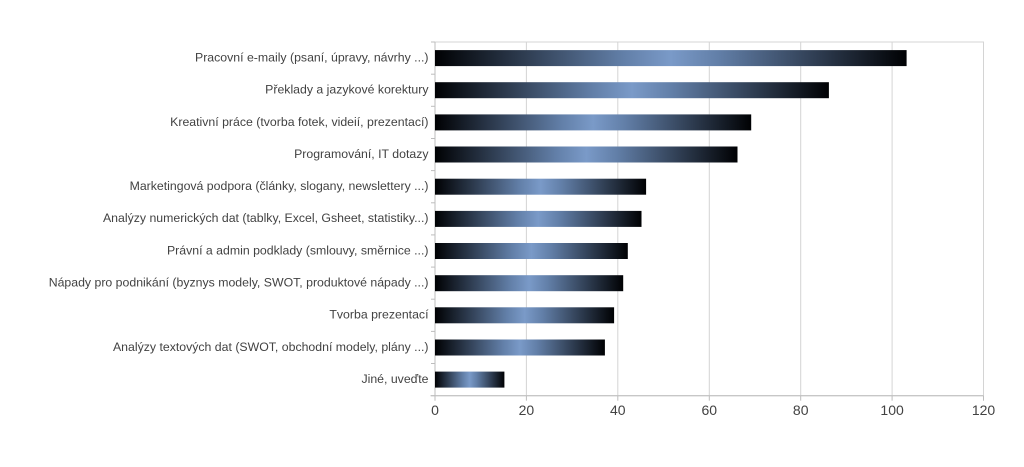  I want to click on svg-text: 120, so click(984, 410).